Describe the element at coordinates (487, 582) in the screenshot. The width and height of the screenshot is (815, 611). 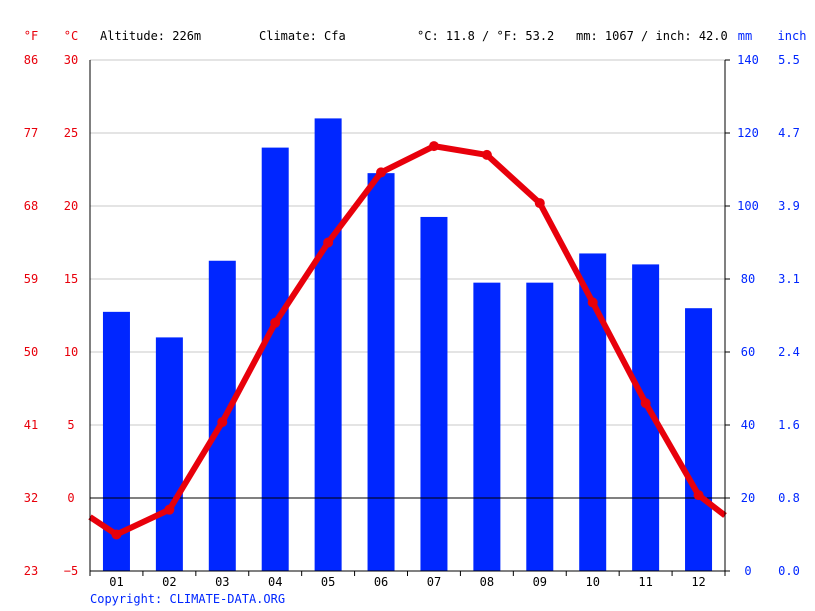
I see `month-tick-label: 08` at that location.